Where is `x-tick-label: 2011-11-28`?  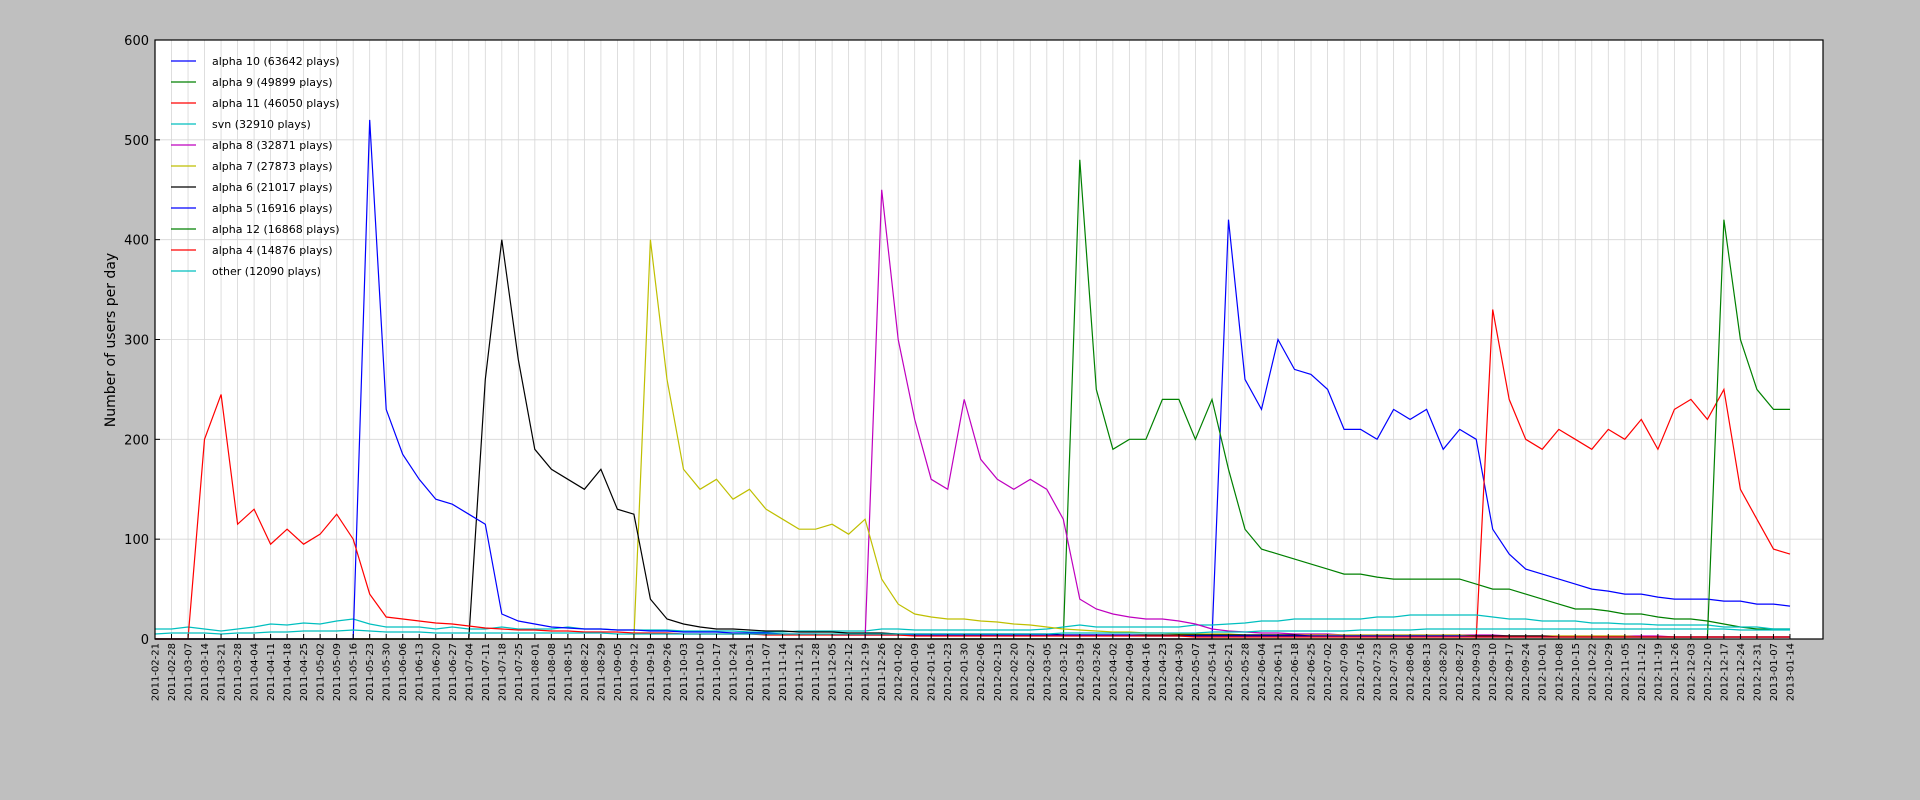
x-tick-label: 2011-11-28 is located at coordinates (816, 672).